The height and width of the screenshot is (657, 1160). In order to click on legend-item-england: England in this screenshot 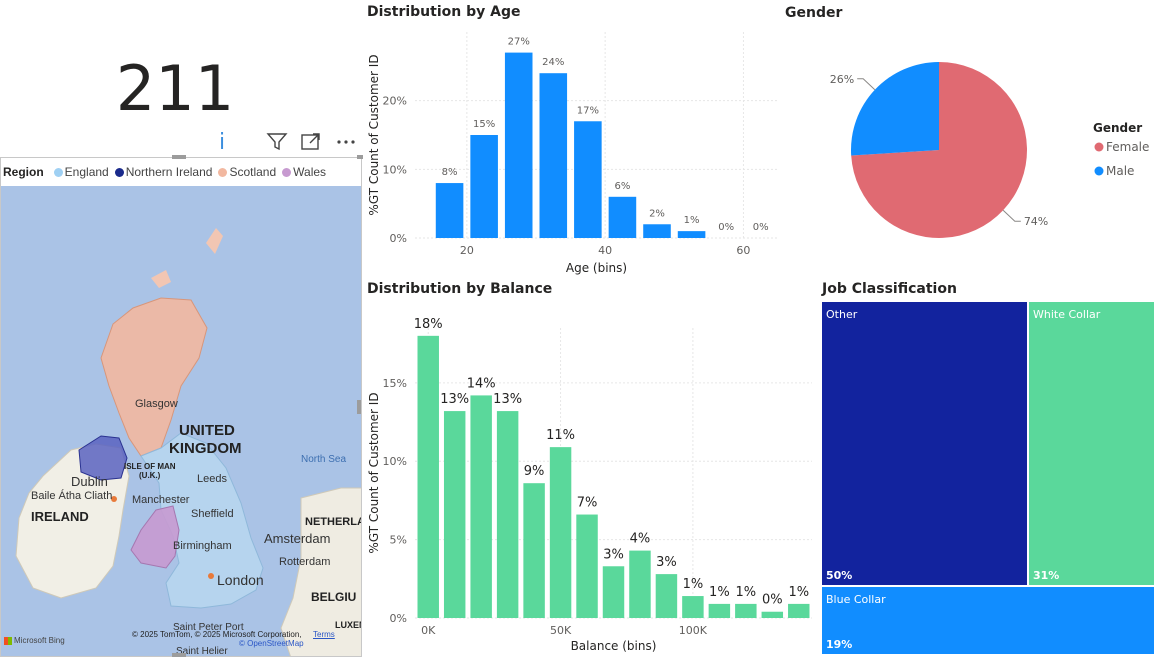, I will do `click(81, 172)`.